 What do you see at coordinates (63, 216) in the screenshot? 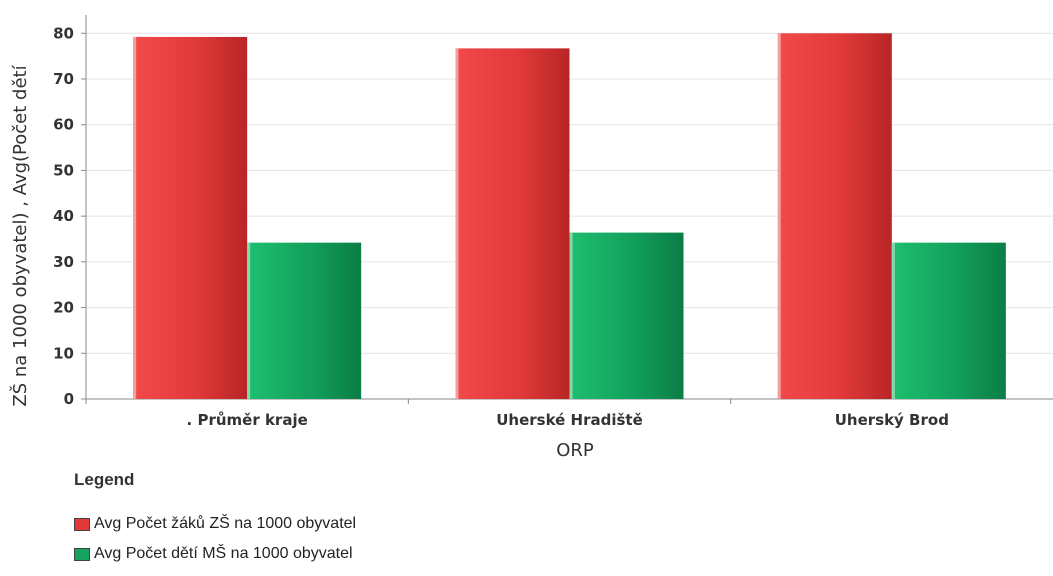
I see `y-tick-label: 40` at bounding box center [63, 216].